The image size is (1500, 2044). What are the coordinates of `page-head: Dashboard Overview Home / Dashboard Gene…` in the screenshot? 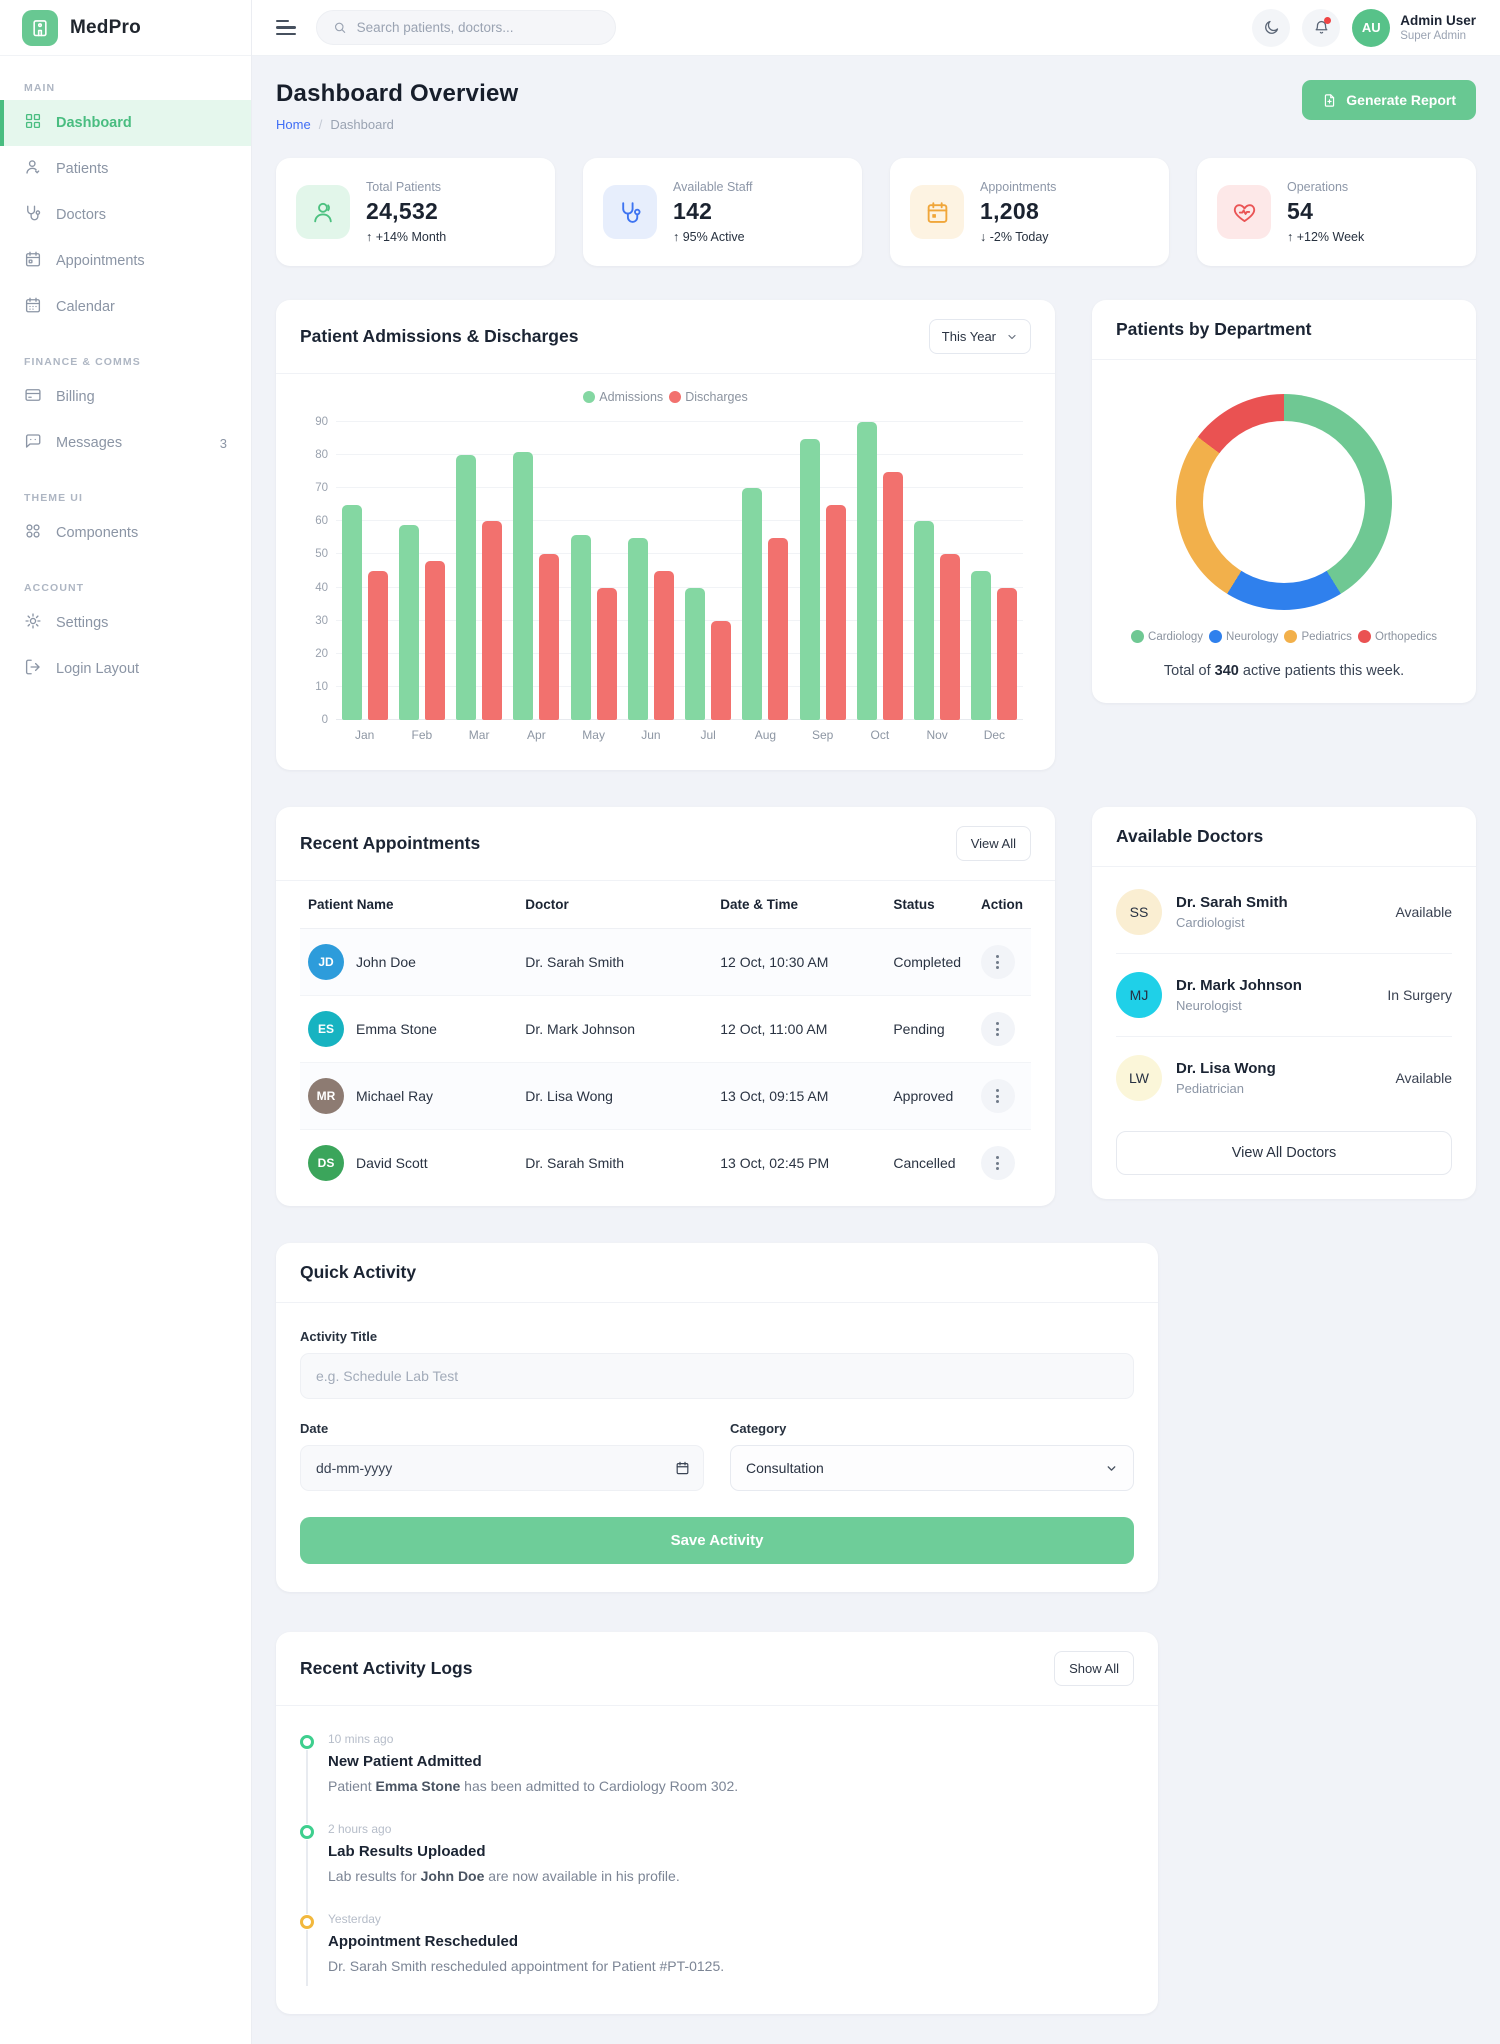 It's located at (876, 106).